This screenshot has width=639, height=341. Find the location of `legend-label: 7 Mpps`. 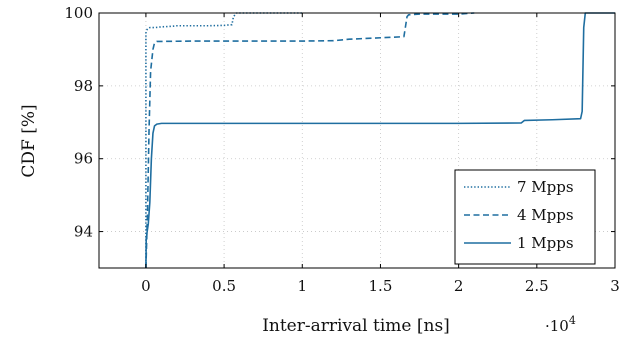

legend-label: 7 Mpps is located at coordinates (545, 187).